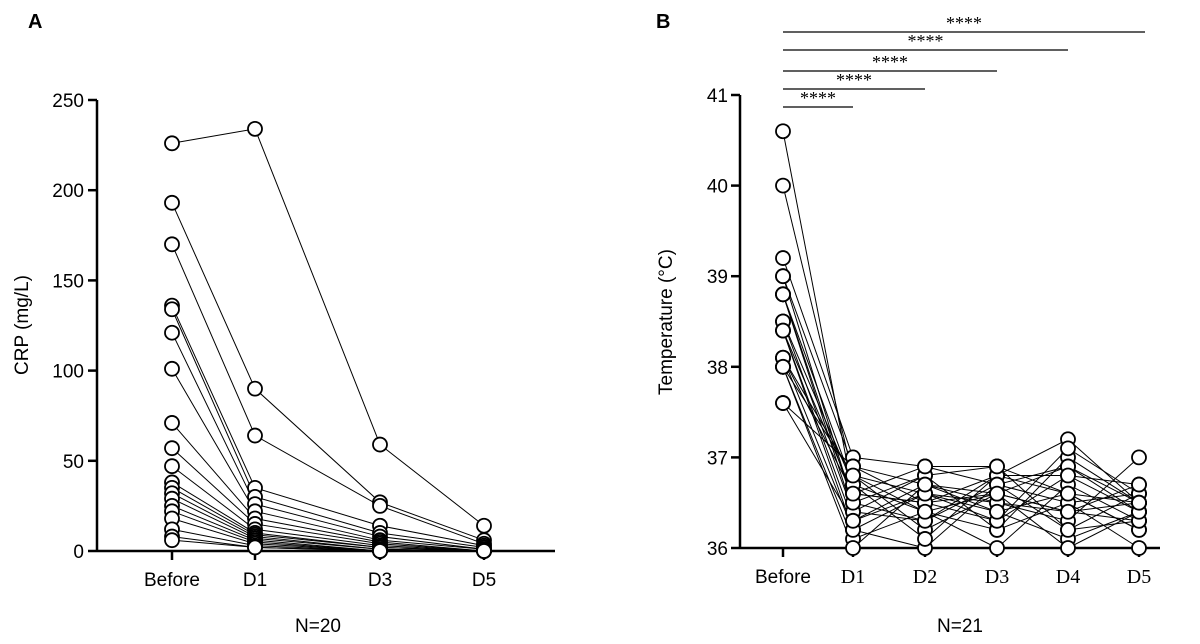  What do you see at coordinates (68, 372) in the screenshot?
I see `y-tick-label: 100` at bounding box center [68, 372].